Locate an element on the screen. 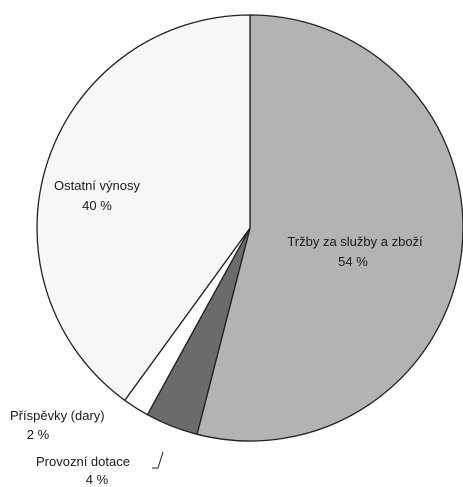  slice-label-provozni: Provozní dotace is located at coordinates (83, 461).